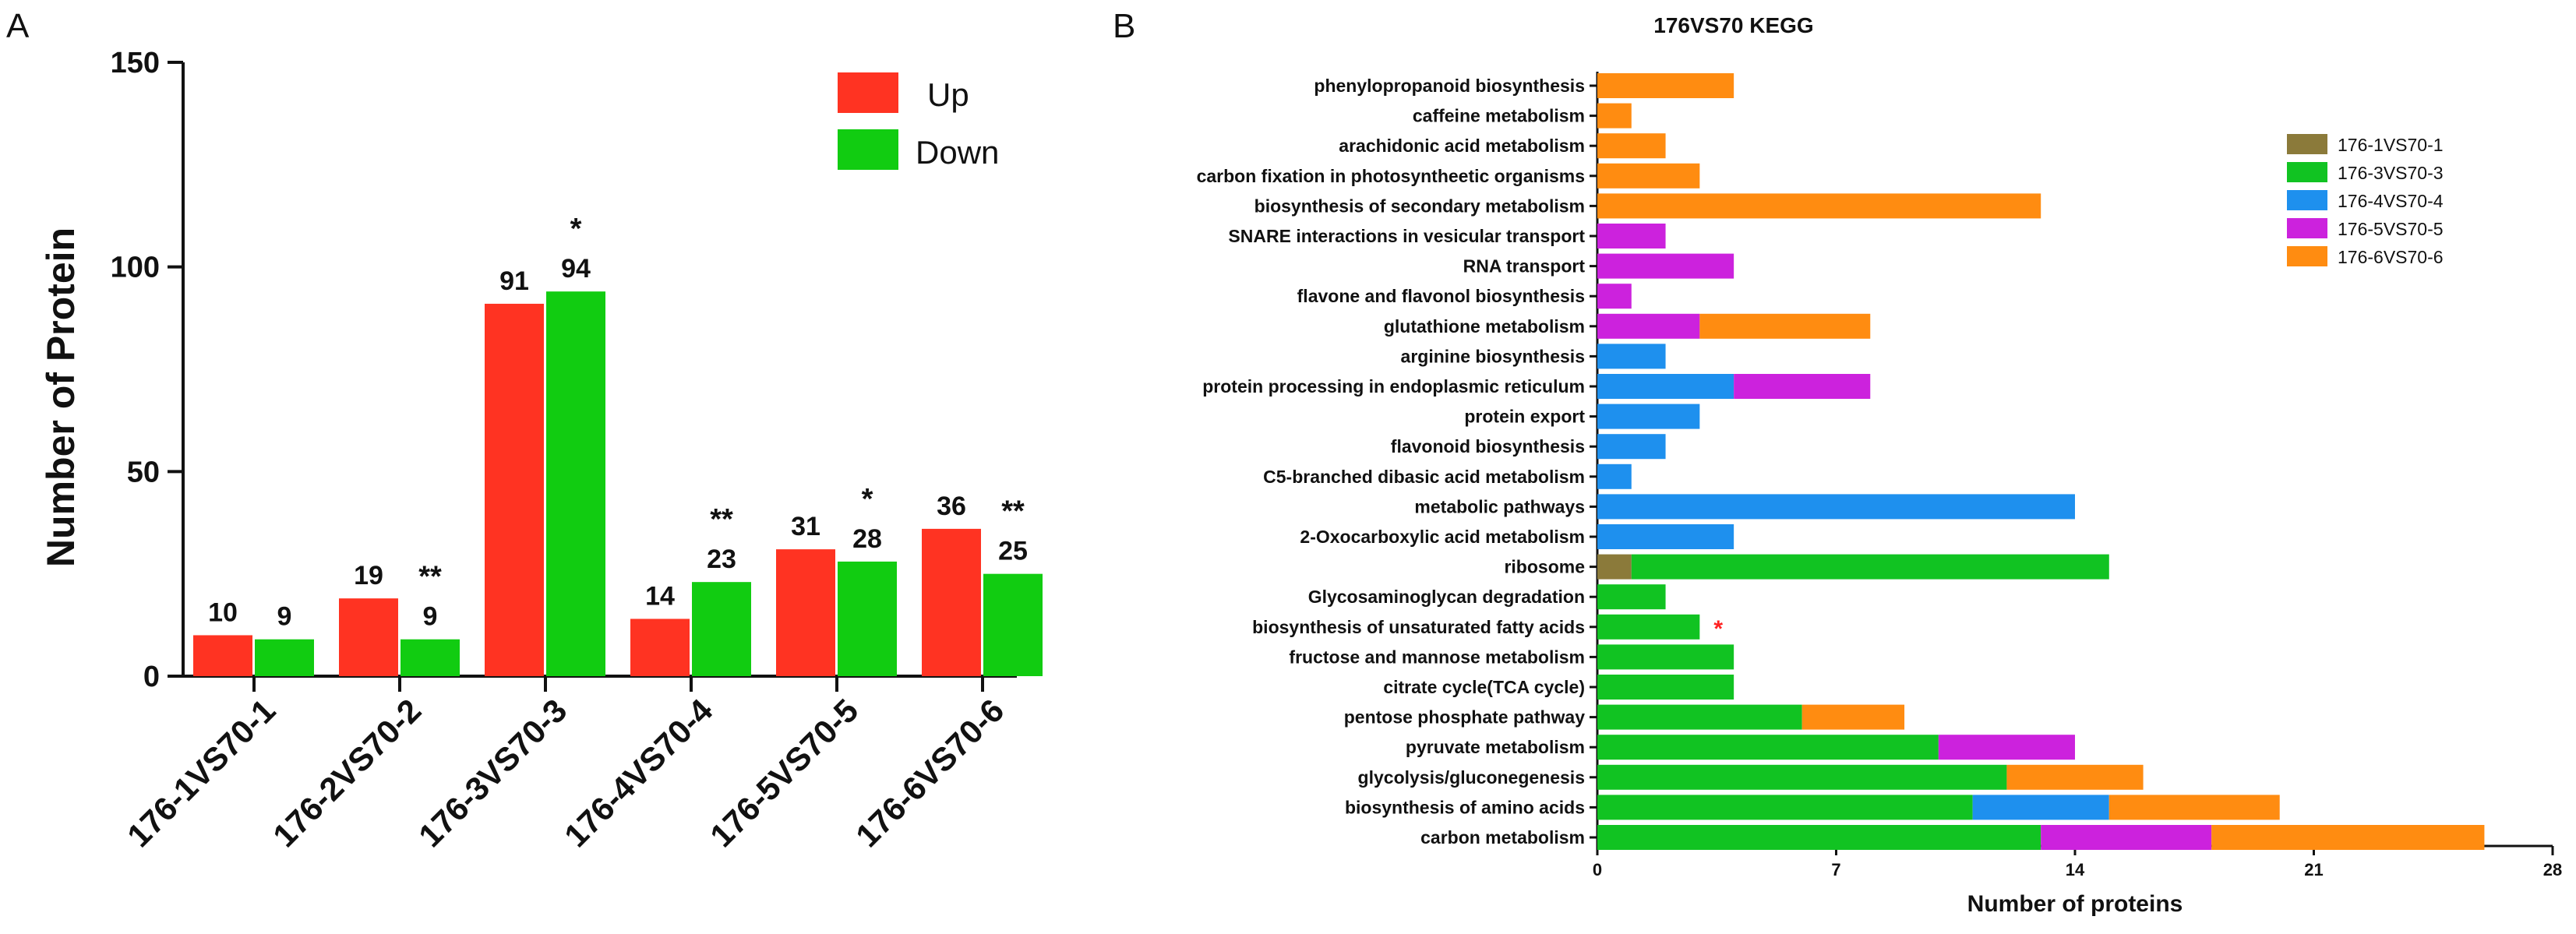 Image resolution: width=2576 pixels, height=934 pixels. Describe the element at coordinates (2075, 869) in the screenshot. I see `x-tick-label: 14` at that location.